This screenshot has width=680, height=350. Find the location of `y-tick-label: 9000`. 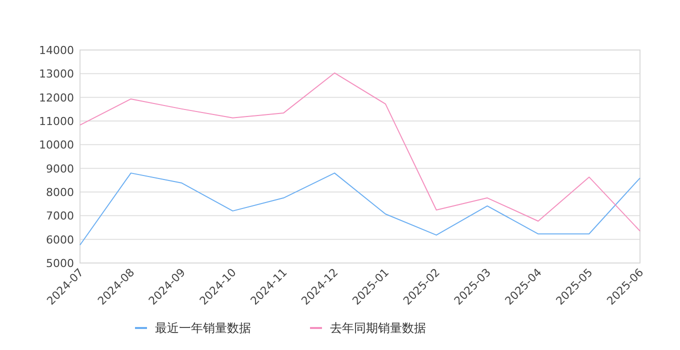

y-tick-label: 9000 is located at coordinates (60, 169).